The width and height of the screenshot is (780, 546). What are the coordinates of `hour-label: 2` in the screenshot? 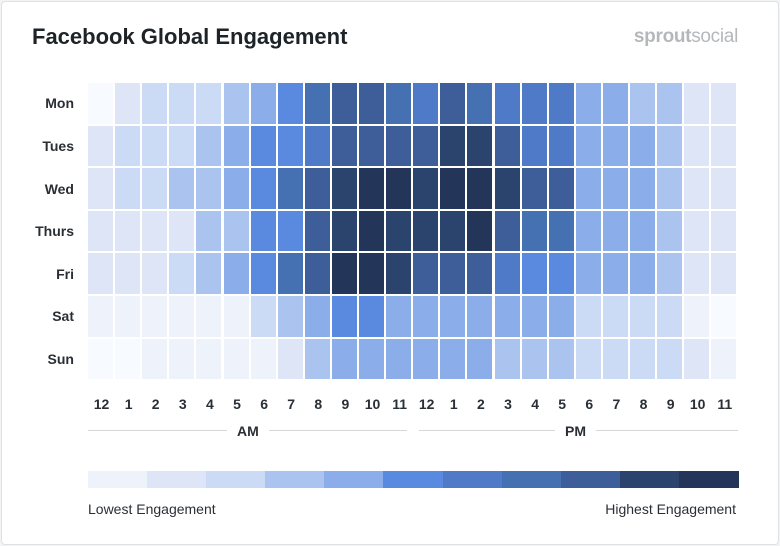 It's located at (155, 404).